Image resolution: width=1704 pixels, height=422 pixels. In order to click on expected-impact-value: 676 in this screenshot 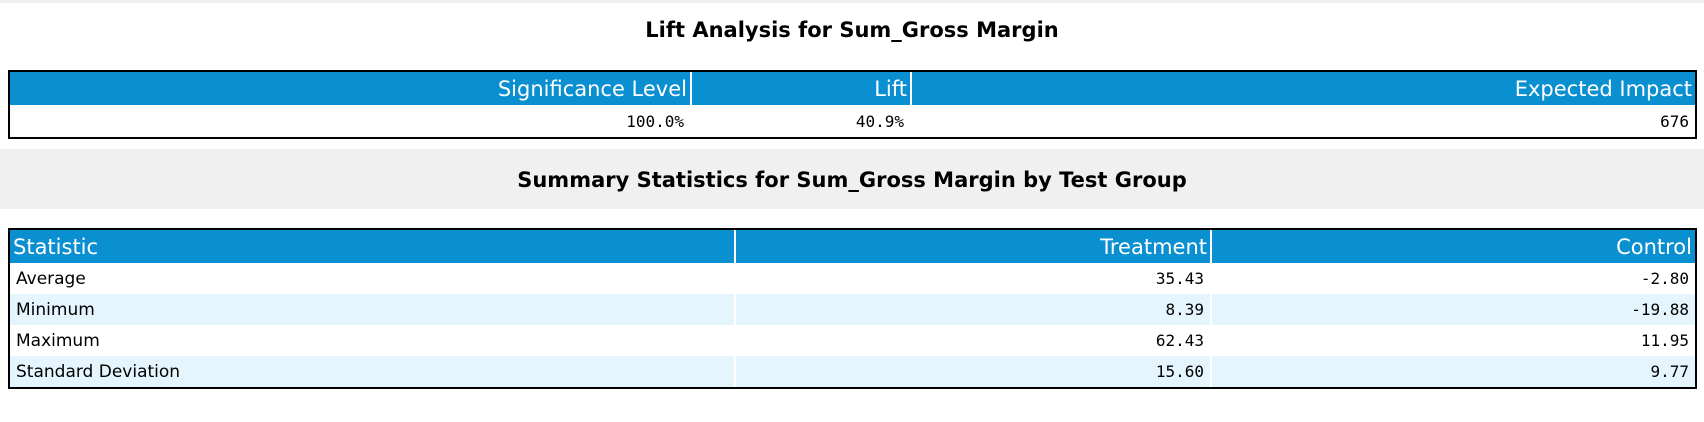, I will do `click(1674, 121)`.